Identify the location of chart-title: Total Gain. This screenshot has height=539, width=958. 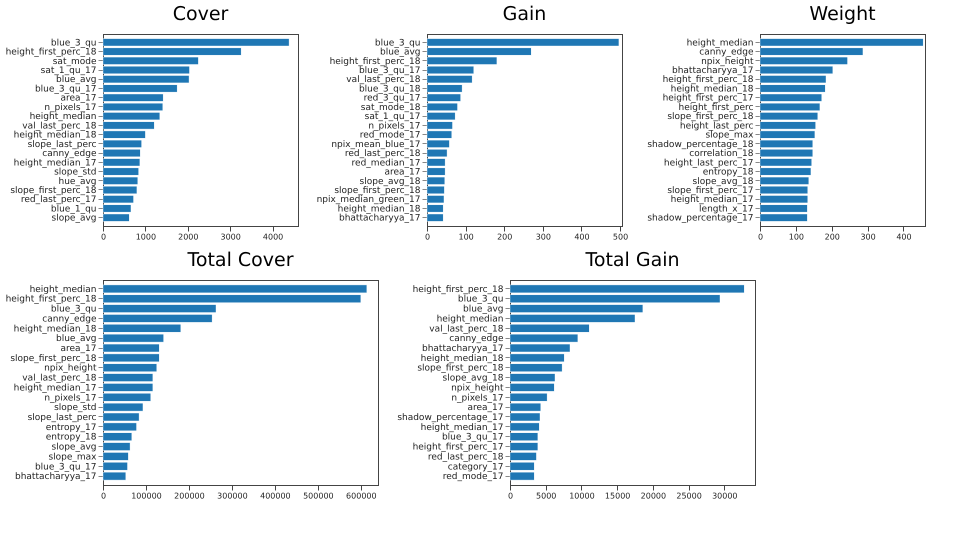
(632, 260).